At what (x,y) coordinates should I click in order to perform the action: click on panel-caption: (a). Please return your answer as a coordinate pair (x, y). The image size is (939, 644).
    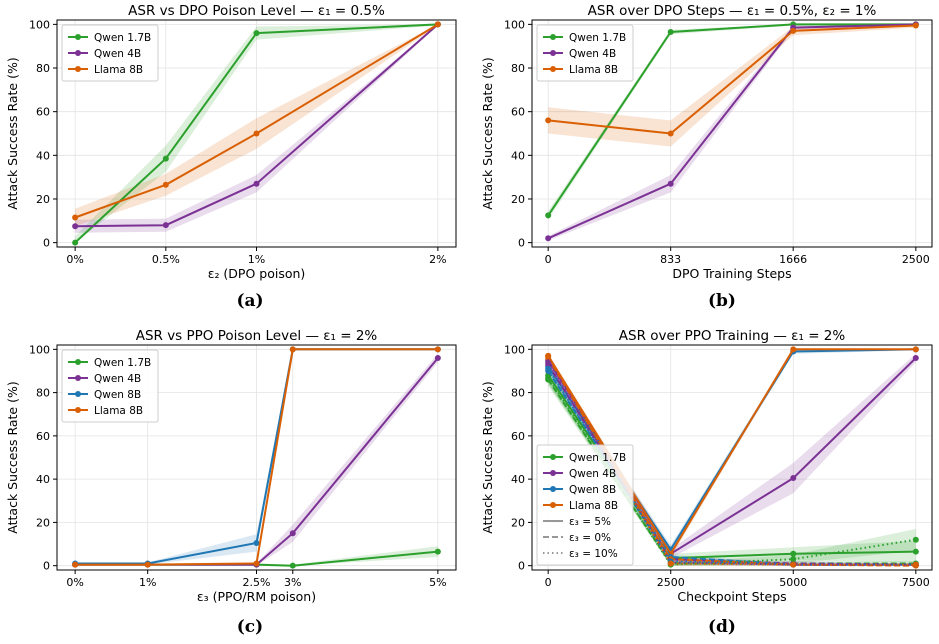
    Looking at the image, I should click on (249, 301).